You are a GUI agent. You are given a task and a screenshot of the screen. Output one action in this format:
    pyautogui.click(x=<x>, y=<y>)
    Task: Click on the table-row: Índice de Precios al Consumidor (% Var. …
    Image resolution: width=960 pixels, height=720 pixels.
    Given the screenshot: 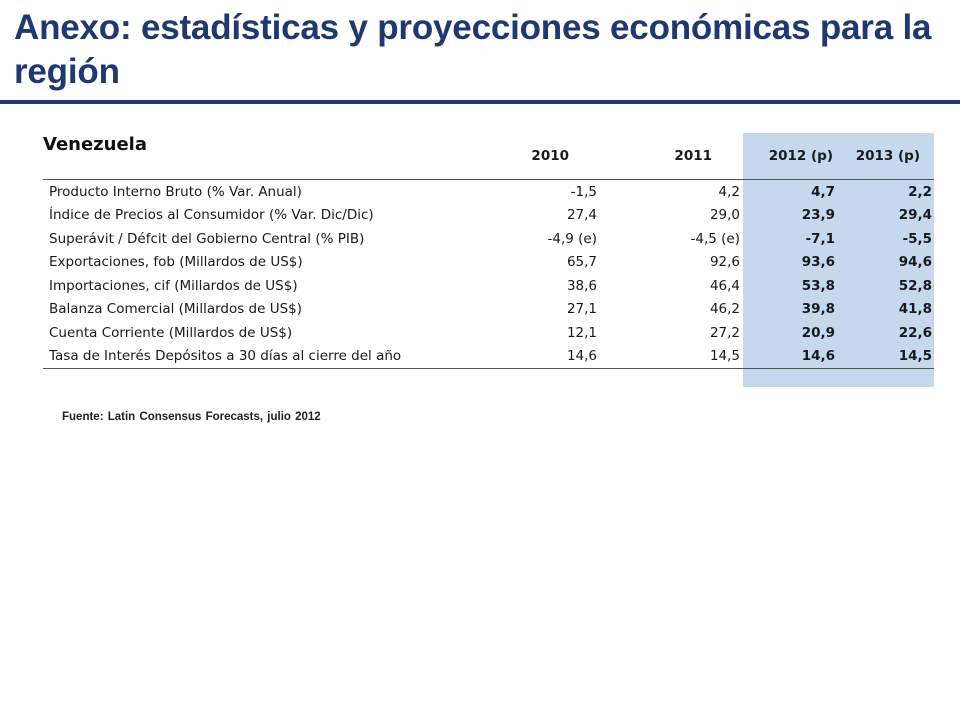 What is the action you would take?
    pyautogui.click(x=488, y=216)
    